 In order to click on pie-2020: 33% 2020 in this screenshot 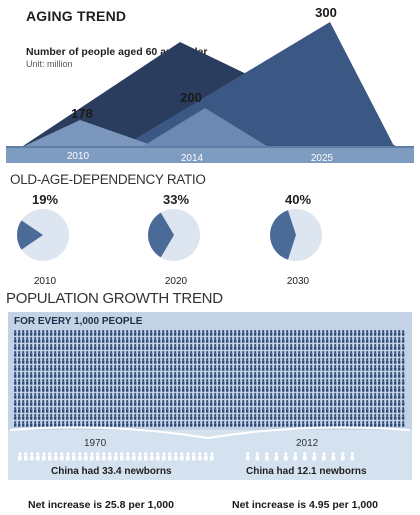, I will do `click(176, 239)`.